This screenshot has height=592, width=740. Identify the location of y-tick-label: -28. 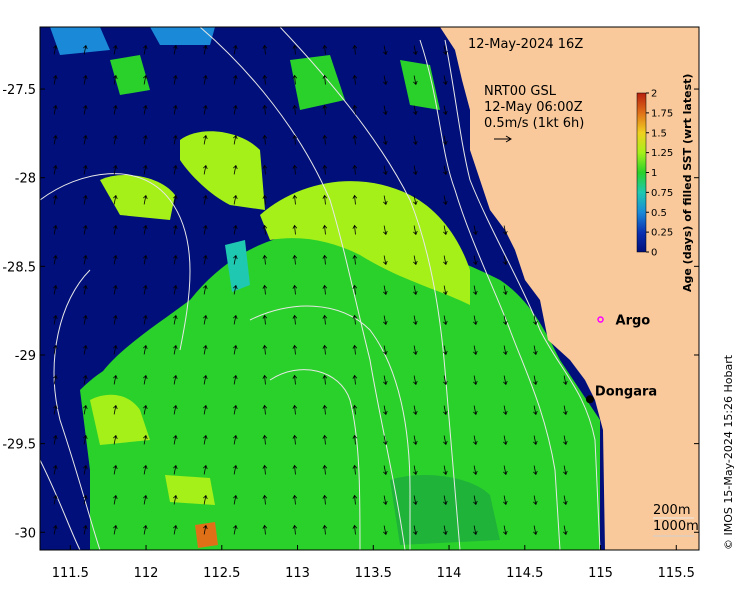
(25, 179).